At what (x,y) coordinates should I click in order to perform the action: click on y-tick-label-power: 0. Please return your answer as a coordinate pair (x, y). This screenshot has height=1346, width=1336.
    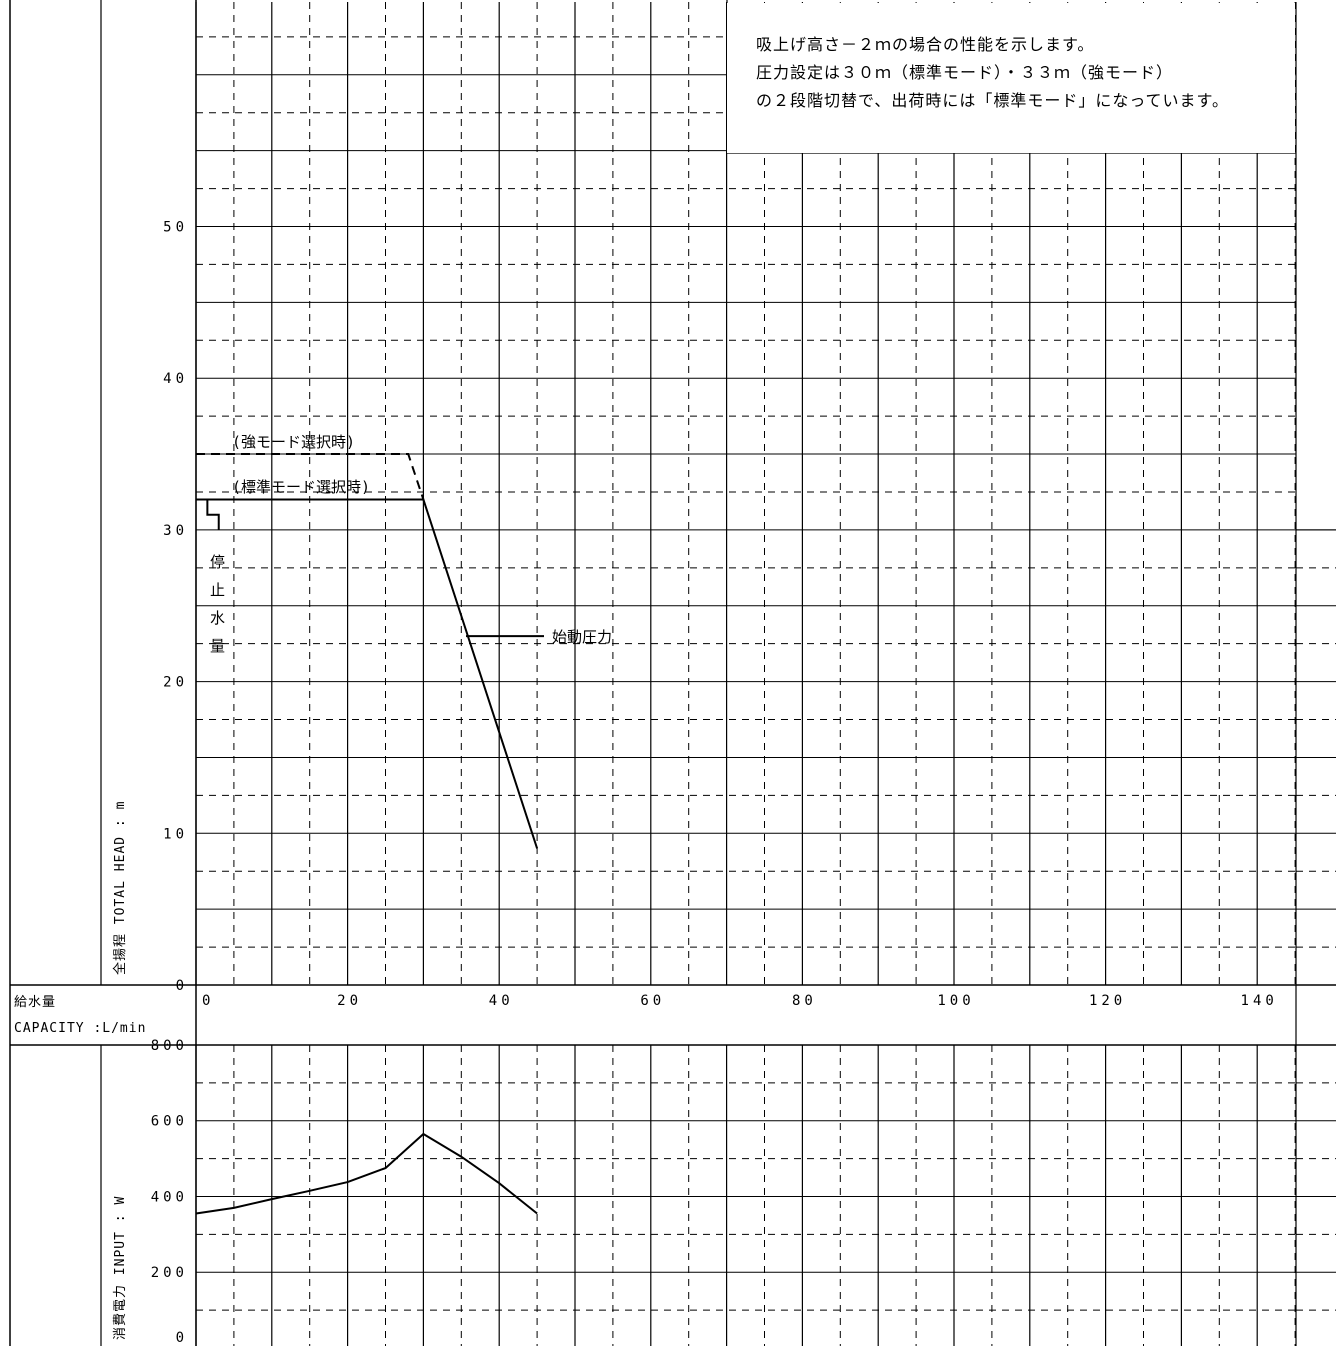
    Looking at the image, I should click on (182, 1338).